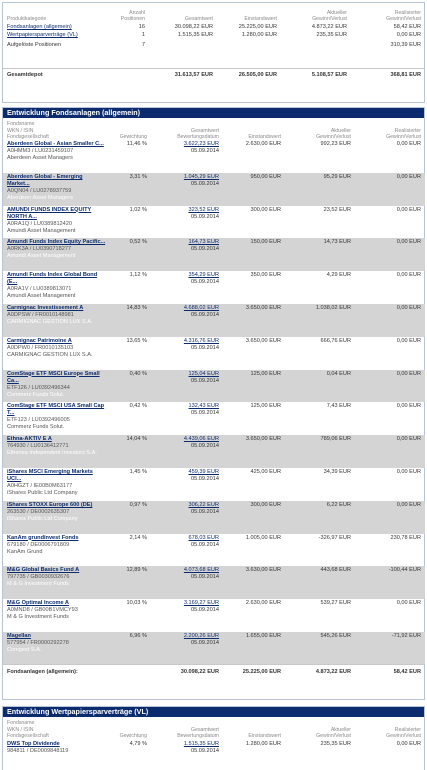 The image size is (427, 770). I want to click on overview-total-cost: 26.505,00 EUR, so click(247, 74).